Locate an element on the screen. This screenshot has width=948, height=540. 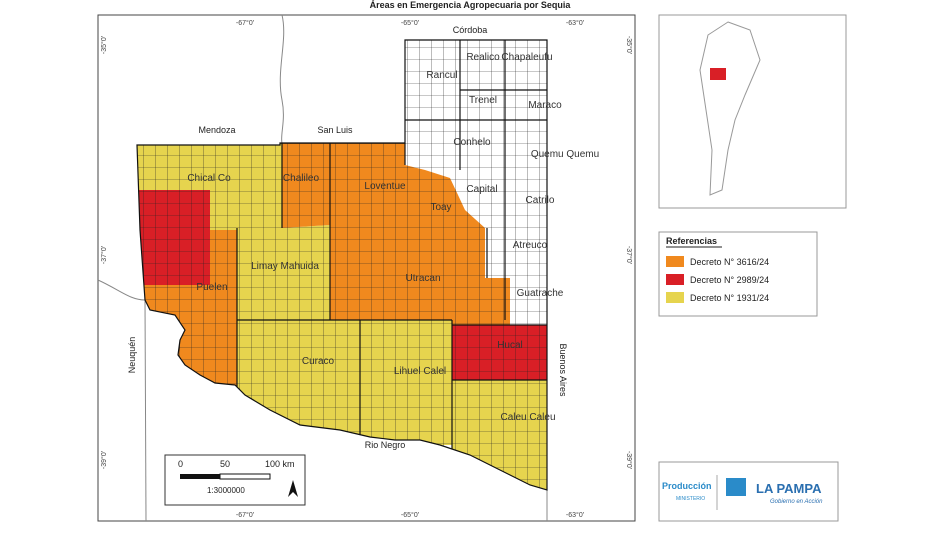
department-label: Atreuco is located at coordinates (530, 245).